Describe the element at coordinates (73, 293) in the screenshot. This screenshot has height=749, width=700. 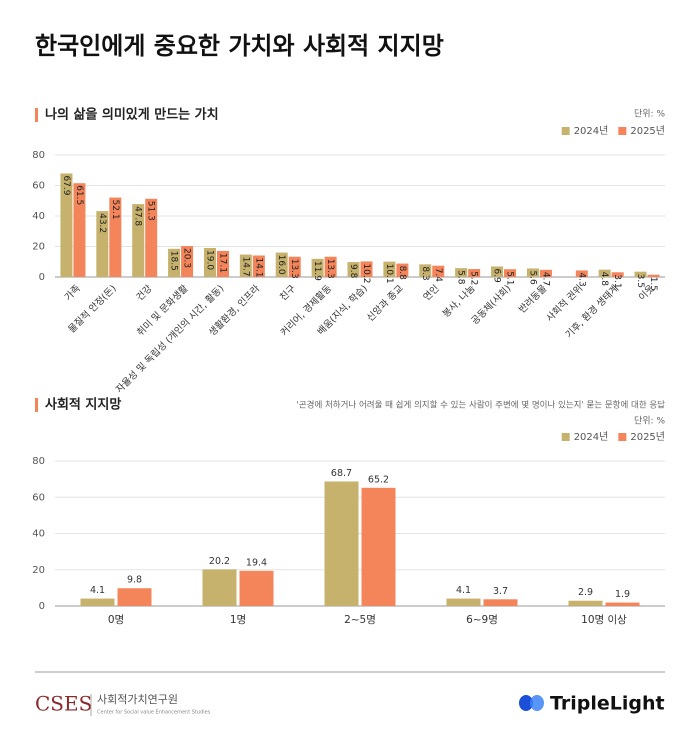
I see `x-tick-label: 가족` at that location.